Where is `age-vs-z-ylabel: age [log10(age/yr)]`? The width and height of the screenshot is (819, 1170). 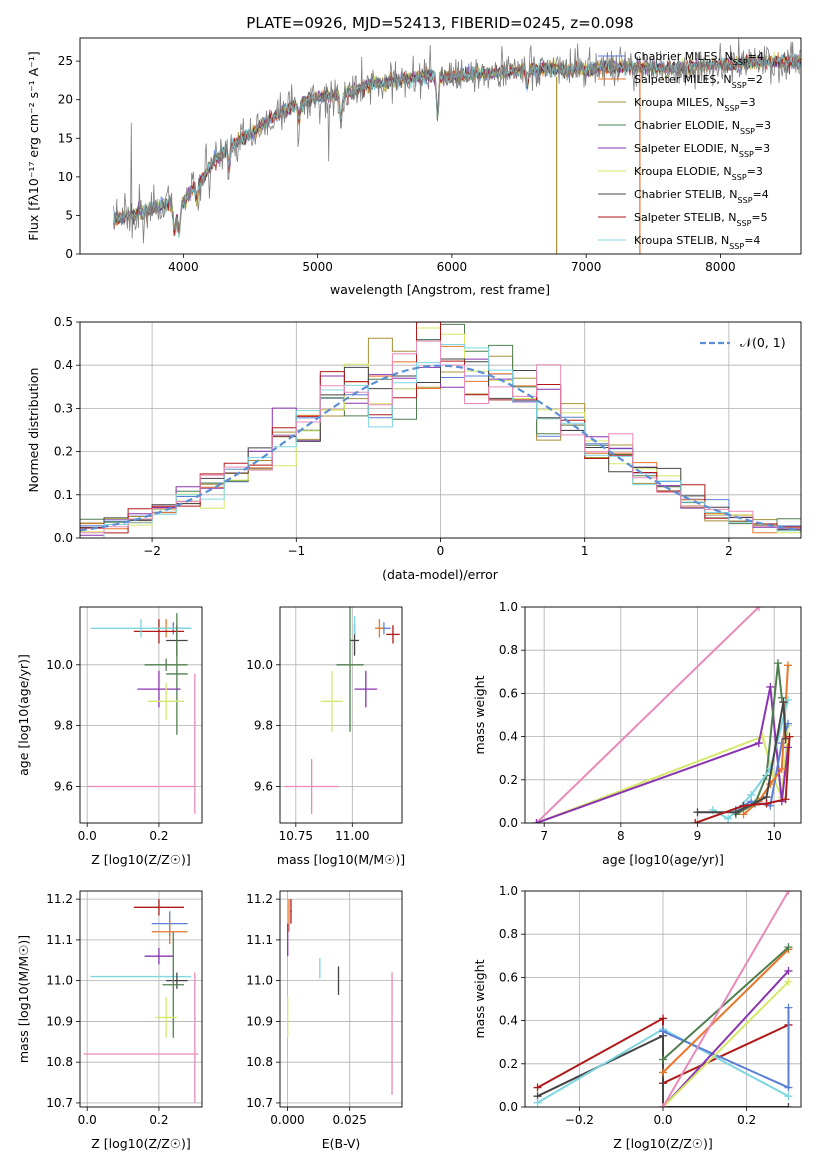 age-vs-z-ylabel: age [log10(age/yr)] is located at coordinates (23, 715).